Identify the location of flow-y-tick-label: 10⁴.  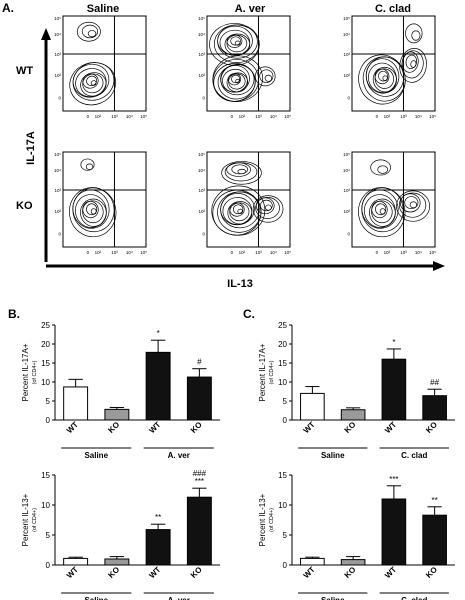
(57, 34).